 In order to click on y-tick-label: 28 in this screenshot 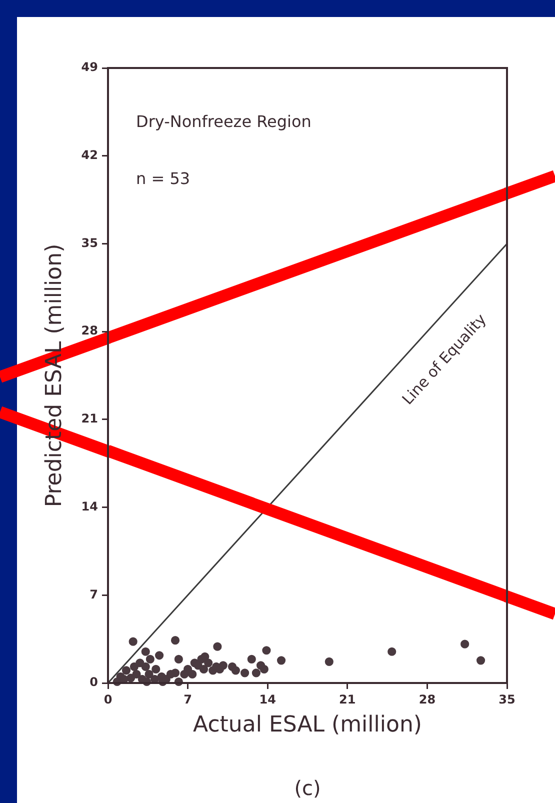, I will do `click(89, 331)`.